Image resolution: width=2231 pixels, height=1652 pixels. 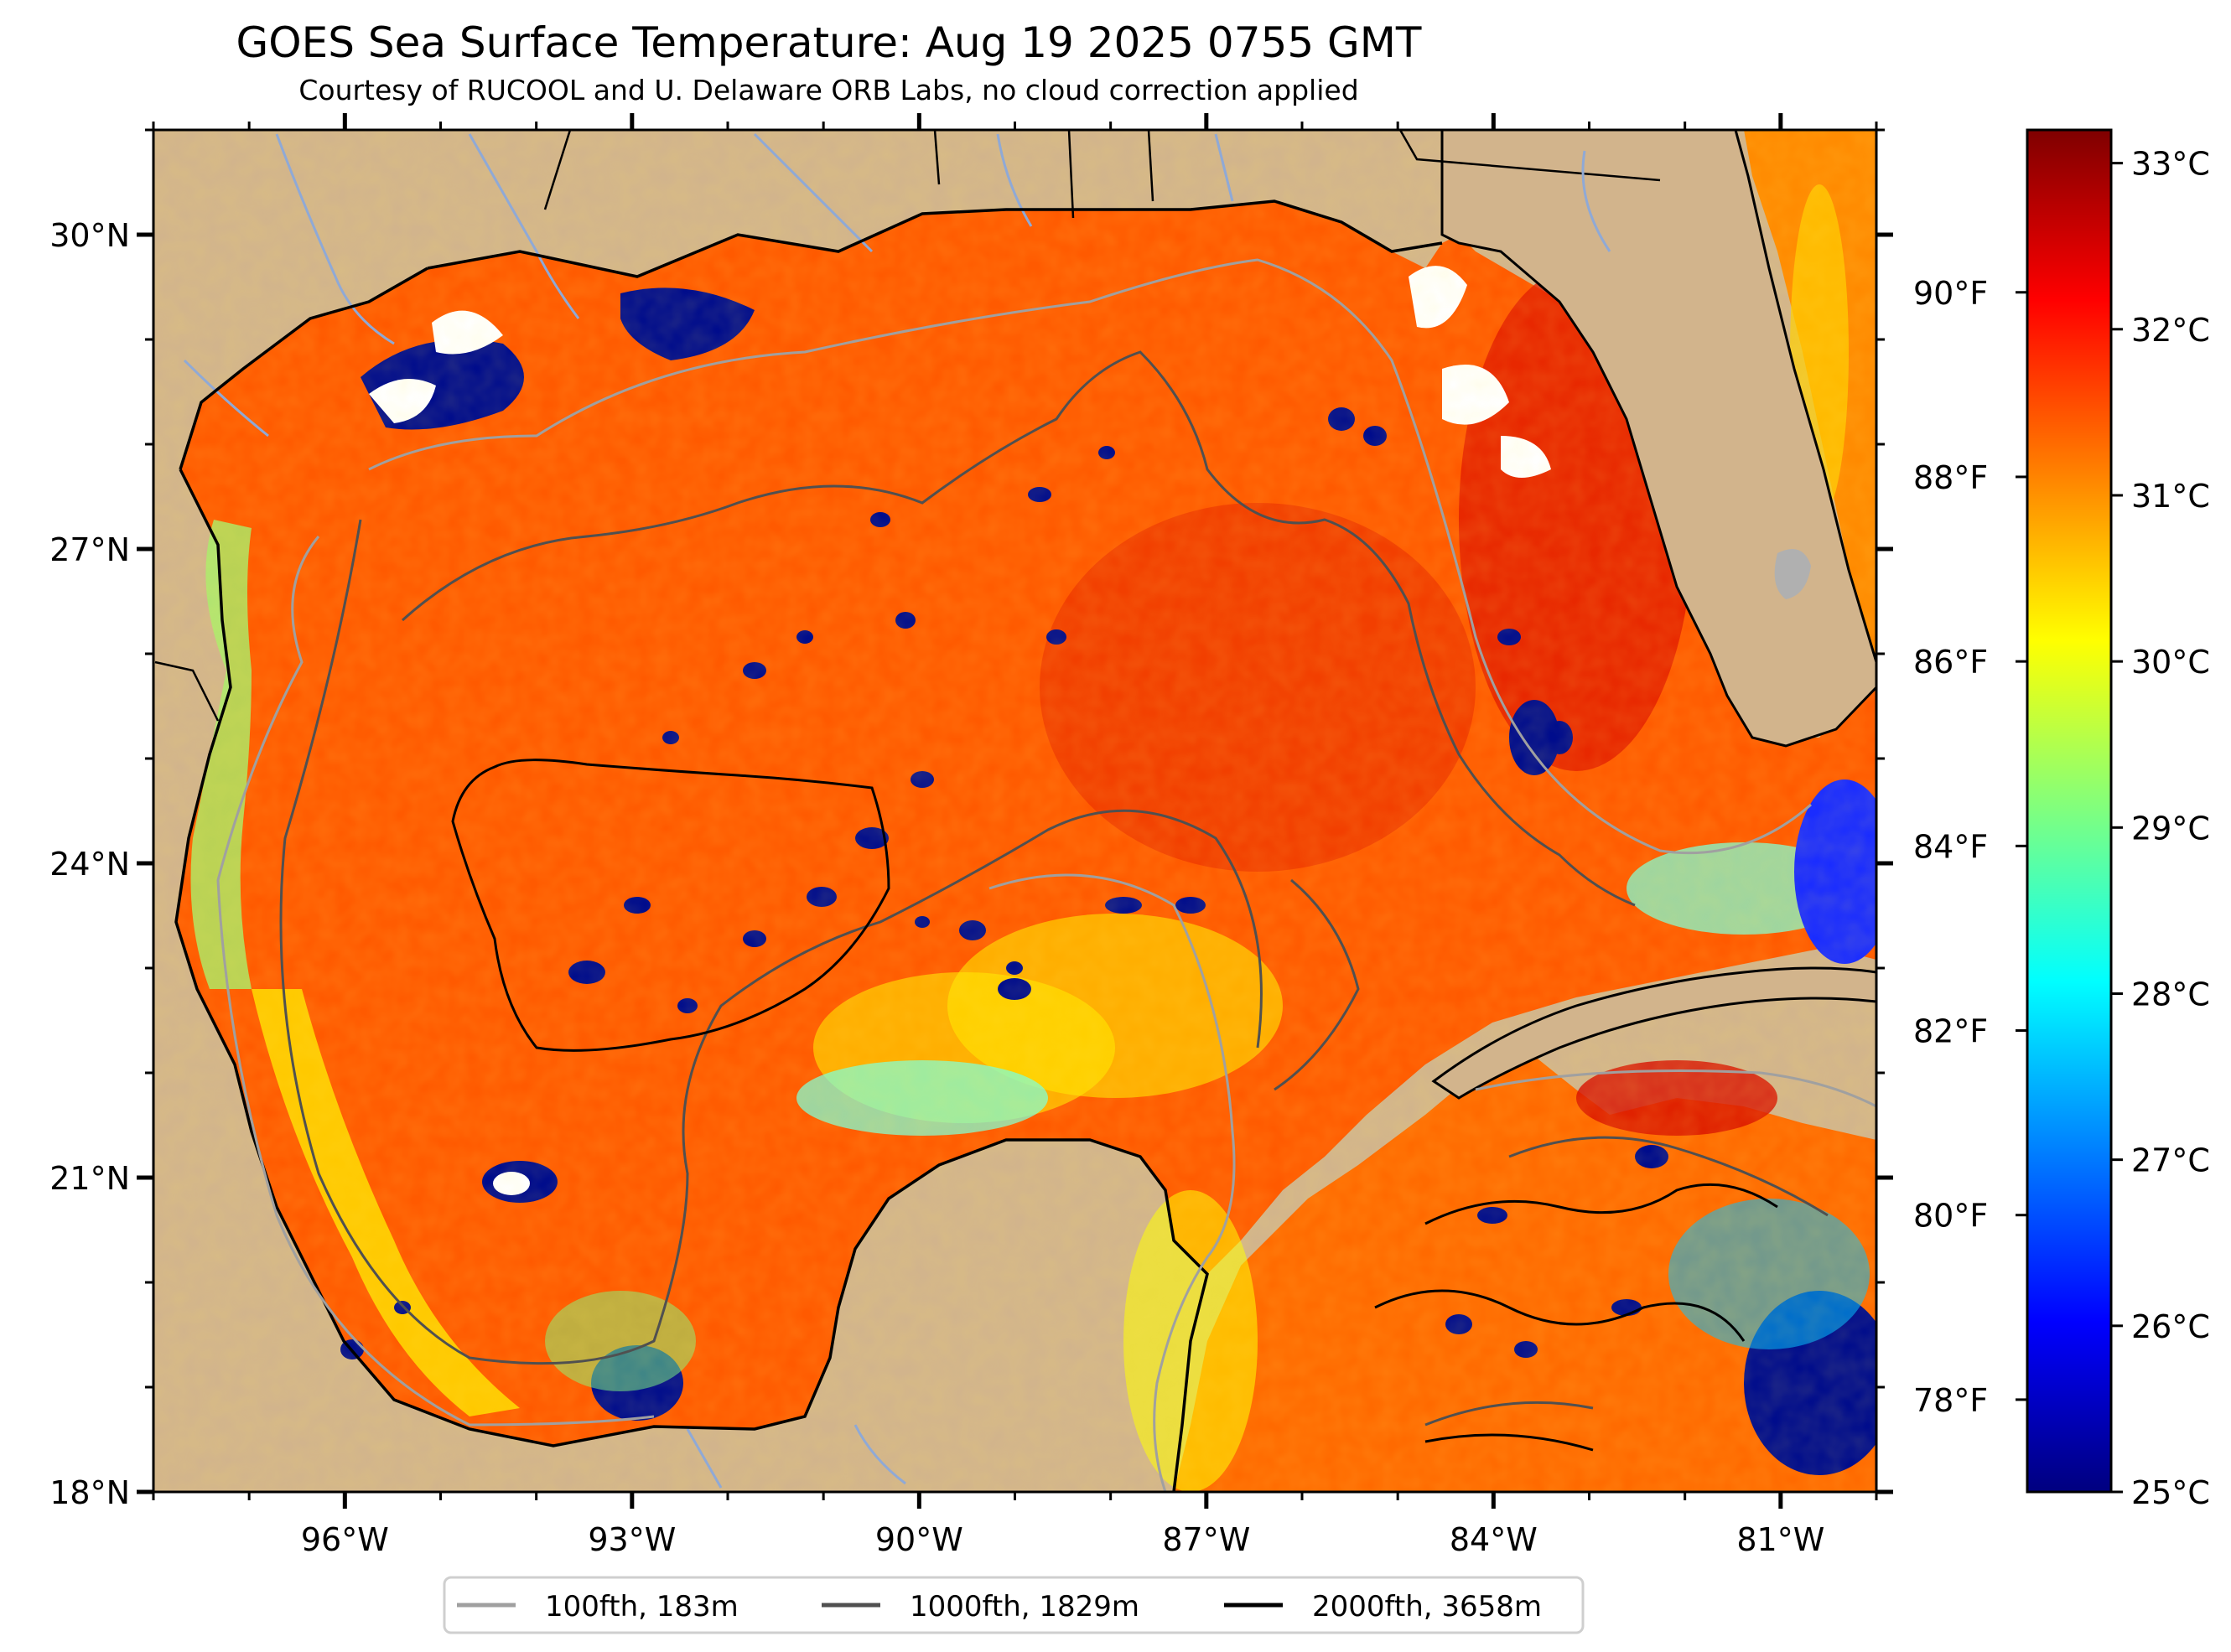 What do you see at coordinates (1950, 662) in the screenshot?
I see `fahrenheit-tick-label: 86°F` at bounding box center [1950, 662].